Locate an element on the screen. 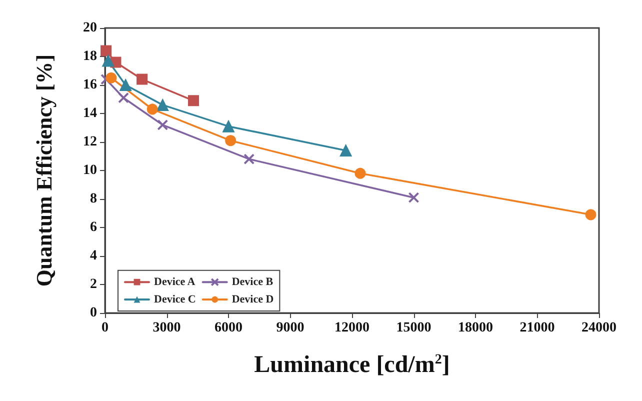  y-tick-label: 18 is located at coordinates (90, 56).